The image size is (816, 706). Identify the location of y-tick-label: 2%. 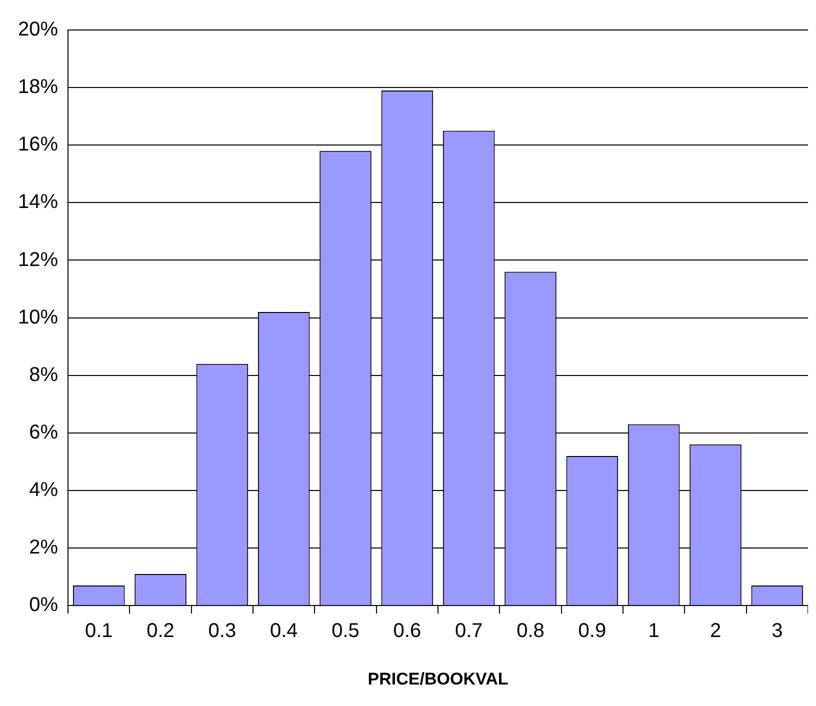
(43, 547).